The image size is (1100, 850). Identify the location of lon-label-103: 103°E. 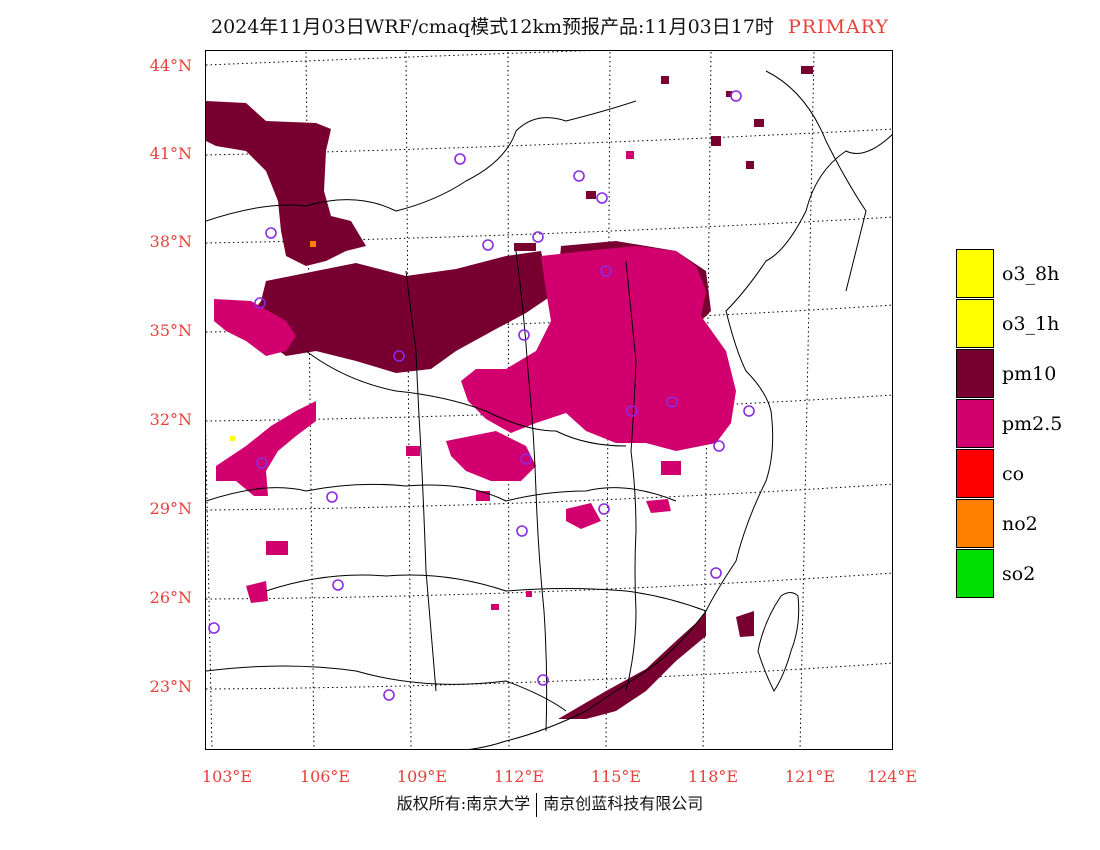
(227, 776).